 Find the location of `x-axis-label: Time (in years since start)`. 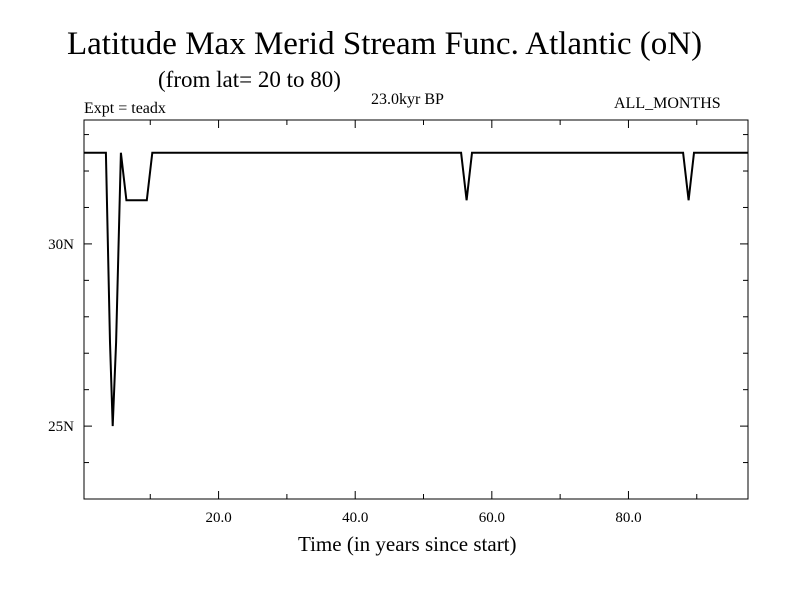

x-axis-label: Time (in years since start) is located at coordinates (407, 544).